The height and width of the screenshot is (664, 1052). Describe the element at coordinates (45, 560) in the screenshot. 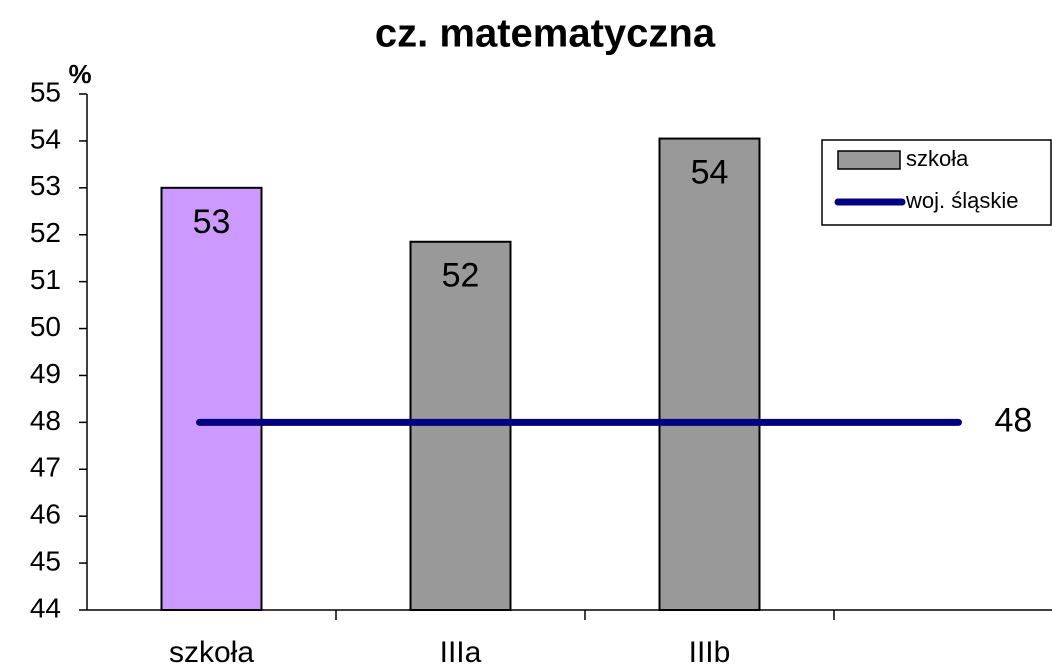

I see `y-tick-label: 45` at that location.